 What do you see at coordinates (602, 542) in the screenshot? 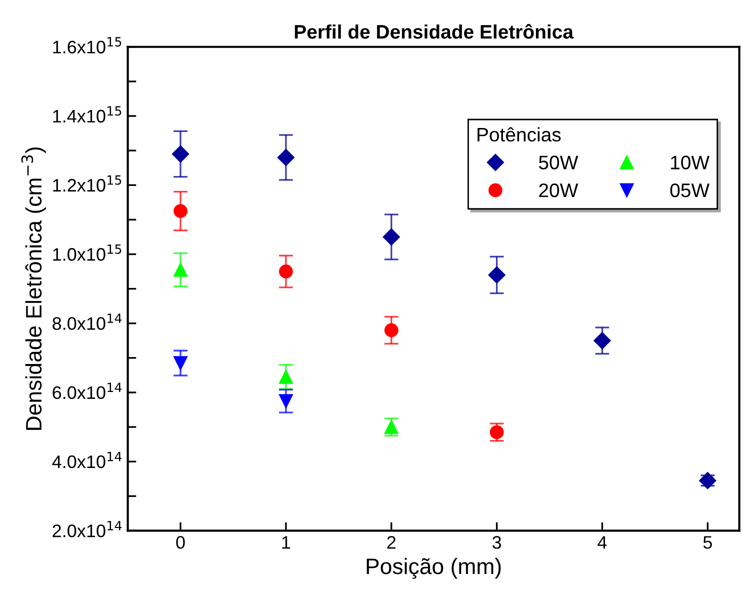
I see `x-tick-label: 4` at bounding box center [602, 542].